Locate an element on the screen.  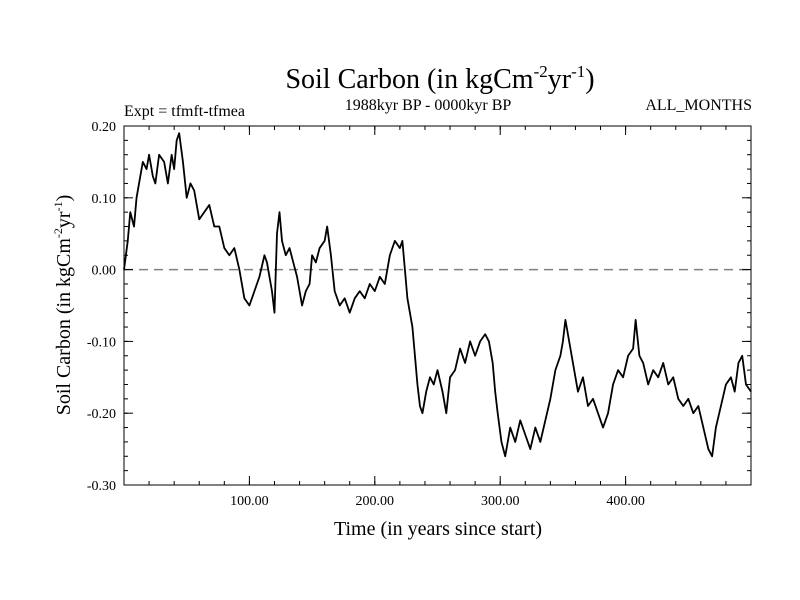
experiment-label: Expt = tfmft-tfmea is located at coordinates (184, 111).